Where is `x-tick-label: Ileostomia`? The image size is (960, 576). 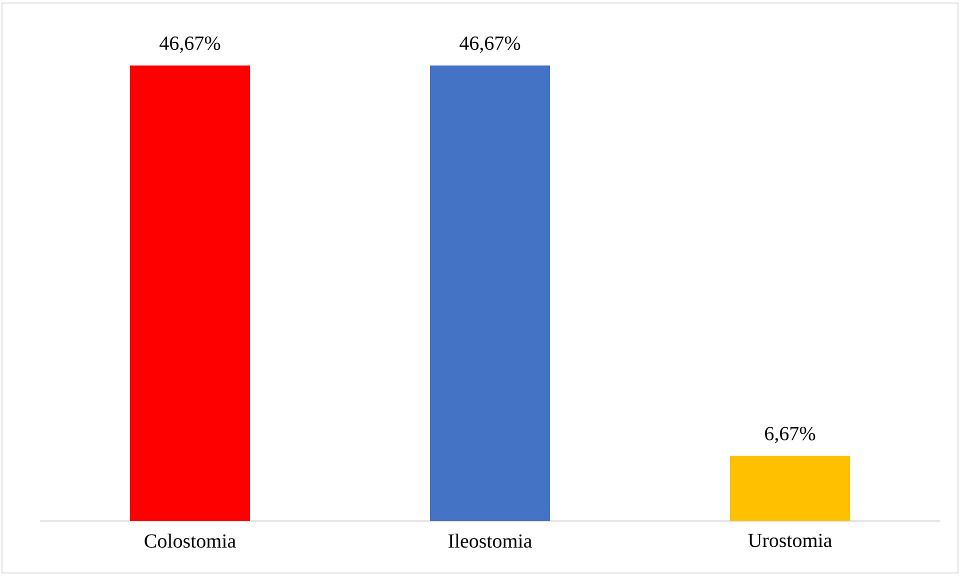 x-tick-label: Ileostomia is located at coordinates (490, 541).